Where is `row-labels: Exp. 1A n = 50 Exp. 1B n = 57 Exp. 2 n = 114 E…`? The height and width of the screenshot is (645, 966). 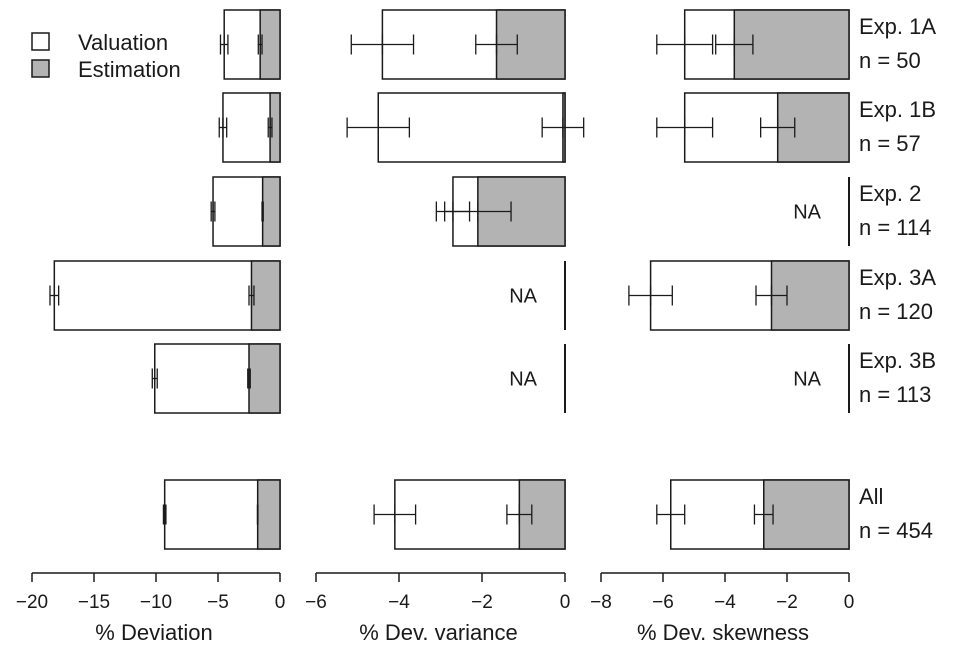 row-labels: Exp. 1A n = 50 Exp. 1B n = 57 Exp. 2 n = 114 E… is located at coordinates (897, 278).